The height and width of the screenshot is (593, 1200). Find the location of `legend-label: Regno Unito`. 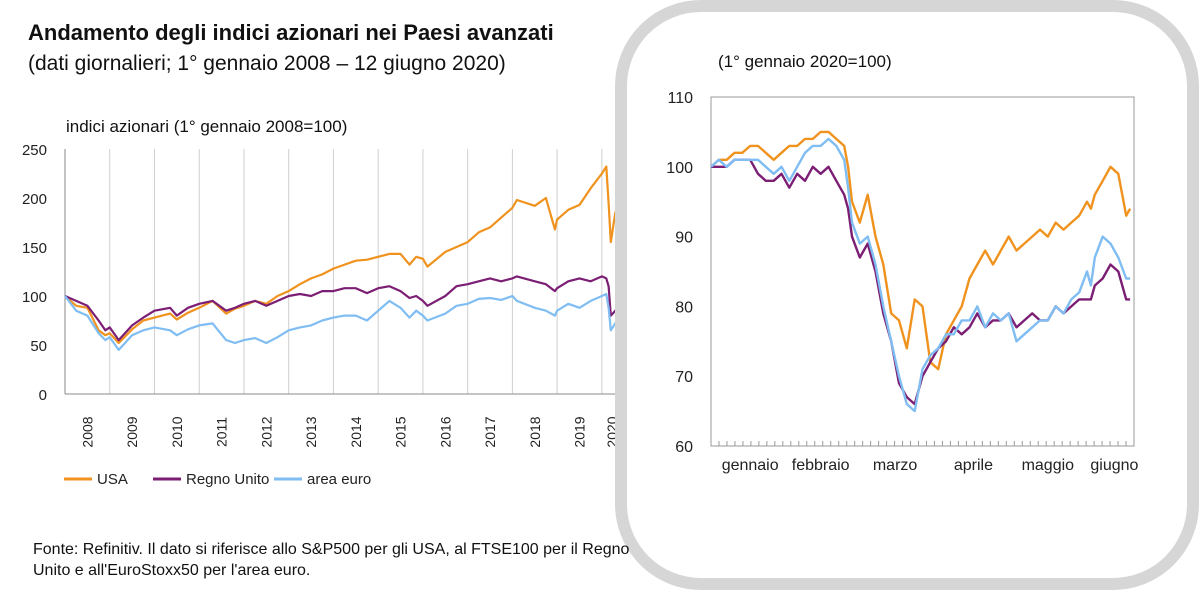

legend-label: Regno Unito is located at coordinates (227, 479).